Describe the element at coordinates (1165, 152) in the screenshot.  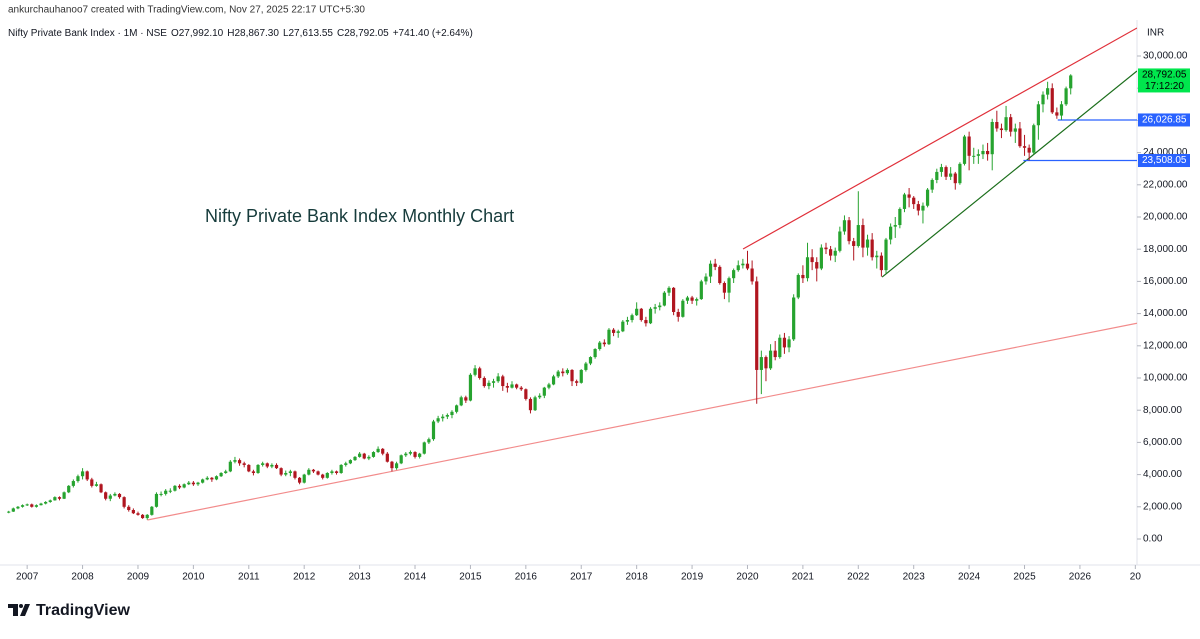
I see `y-tick-label: 24,000.00` at that location.